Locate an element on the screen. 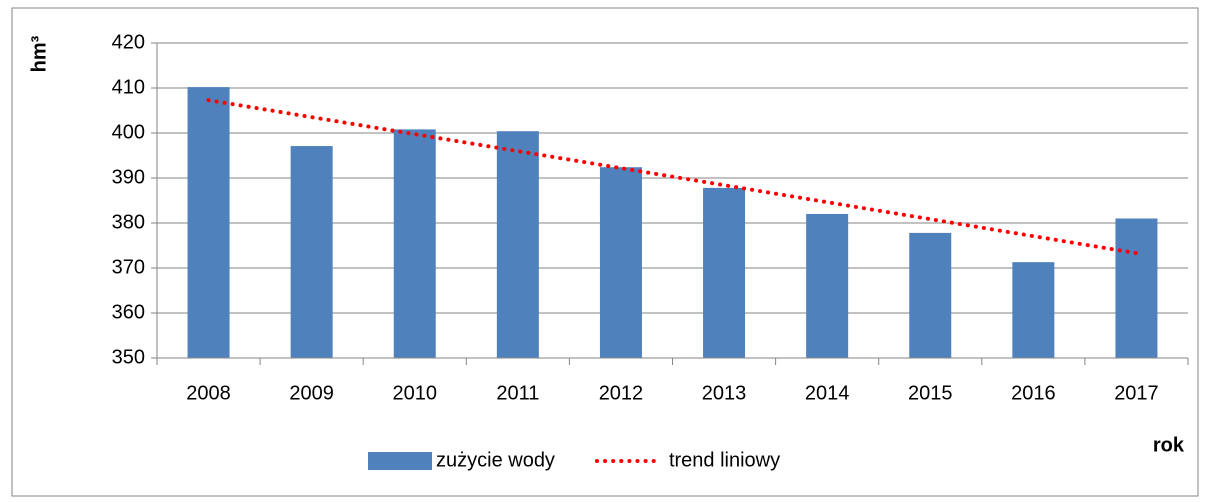  x-tick-label: 2008 is located at coordinates (208, 393).